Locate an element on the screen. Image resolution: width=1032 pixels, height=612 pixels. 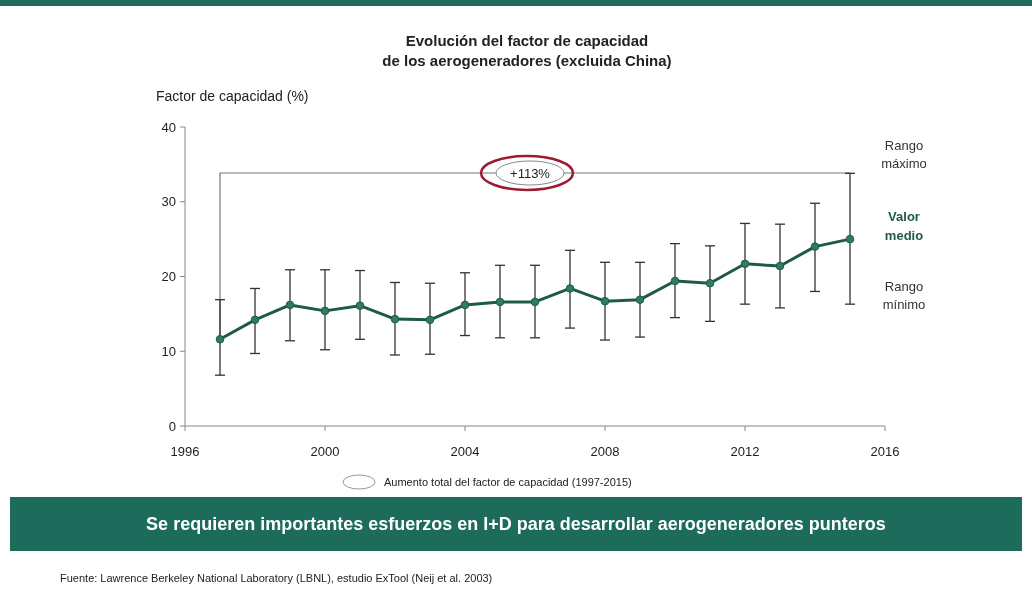
x-tick-label: 2012 is located at coordinates (745, 451).